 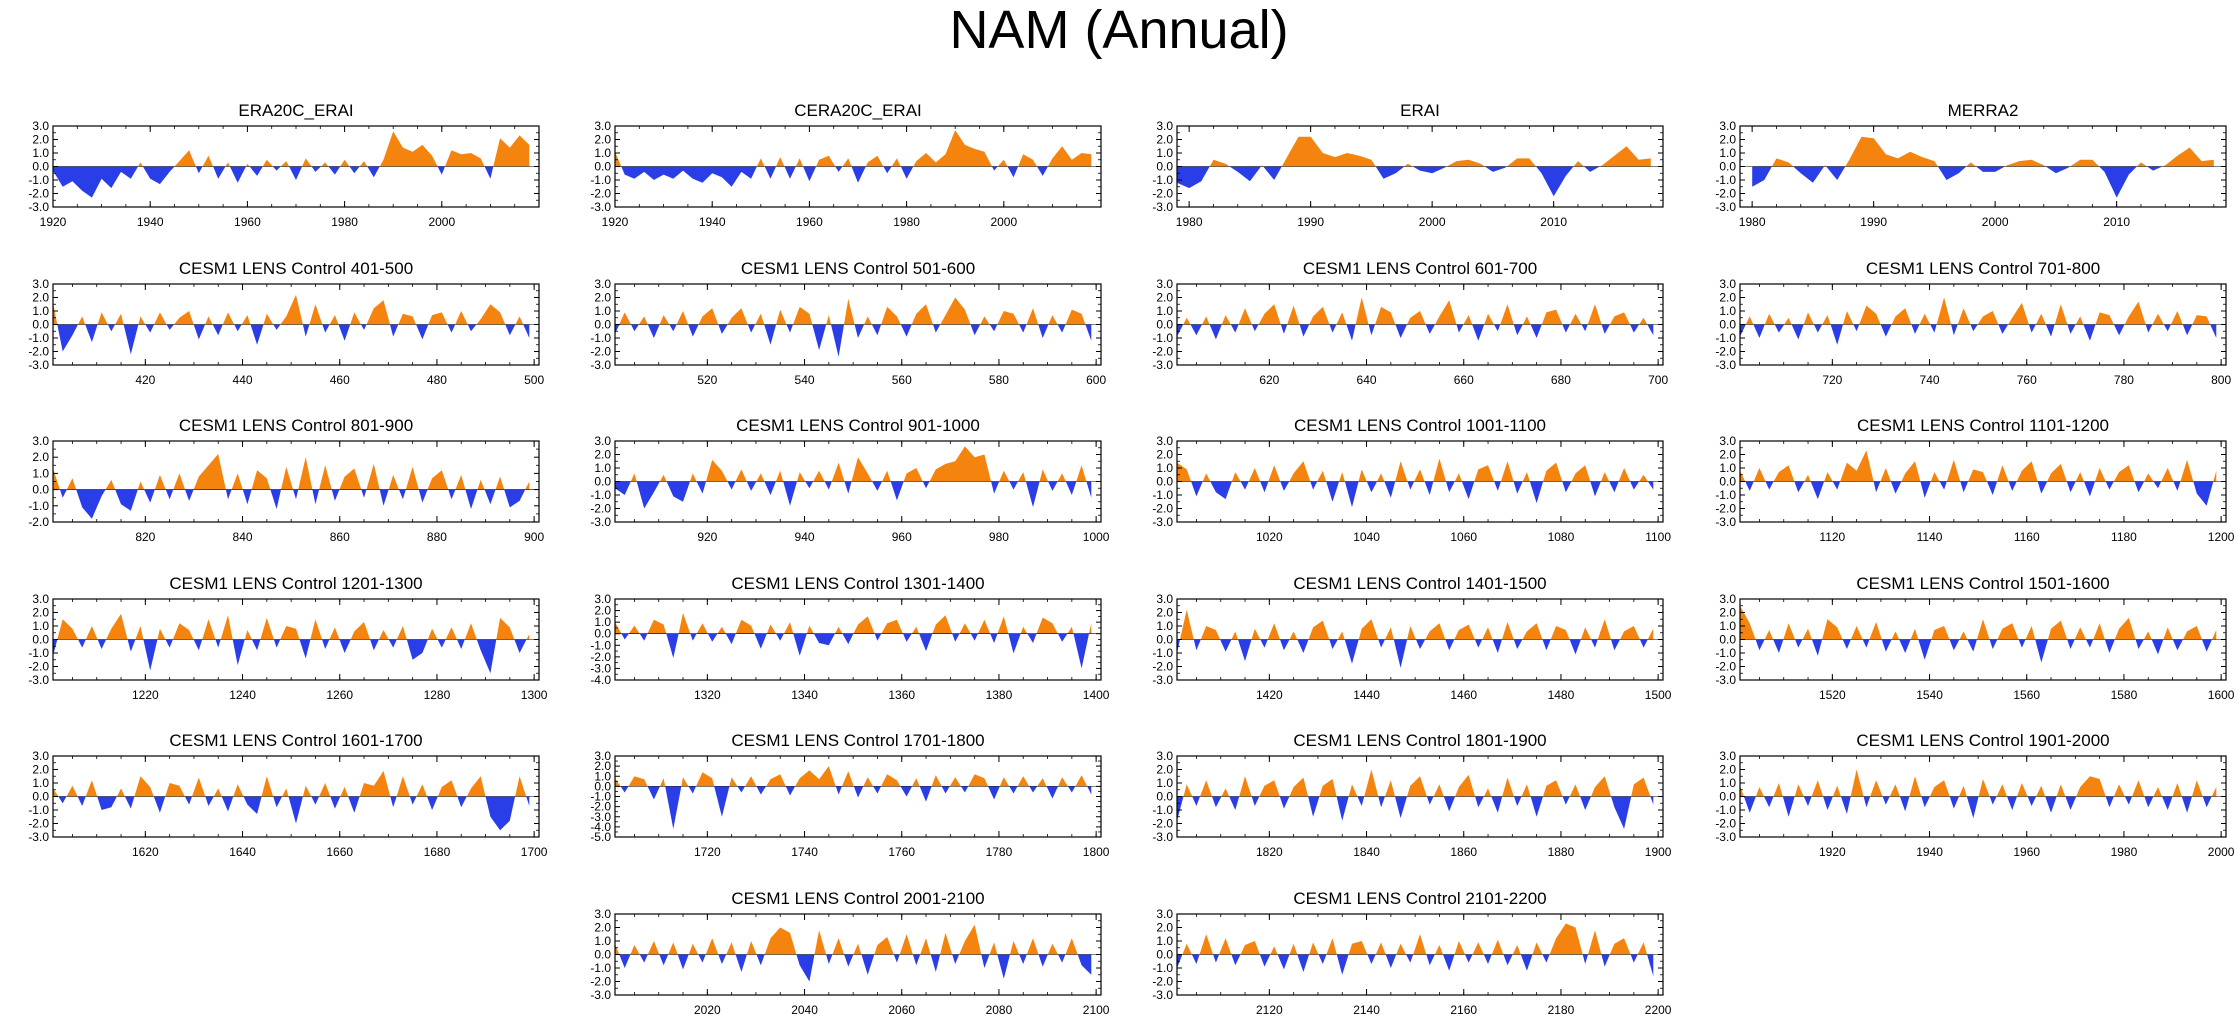 I want to click on x-tick-label: 1600, so click(x=2221, y=695).